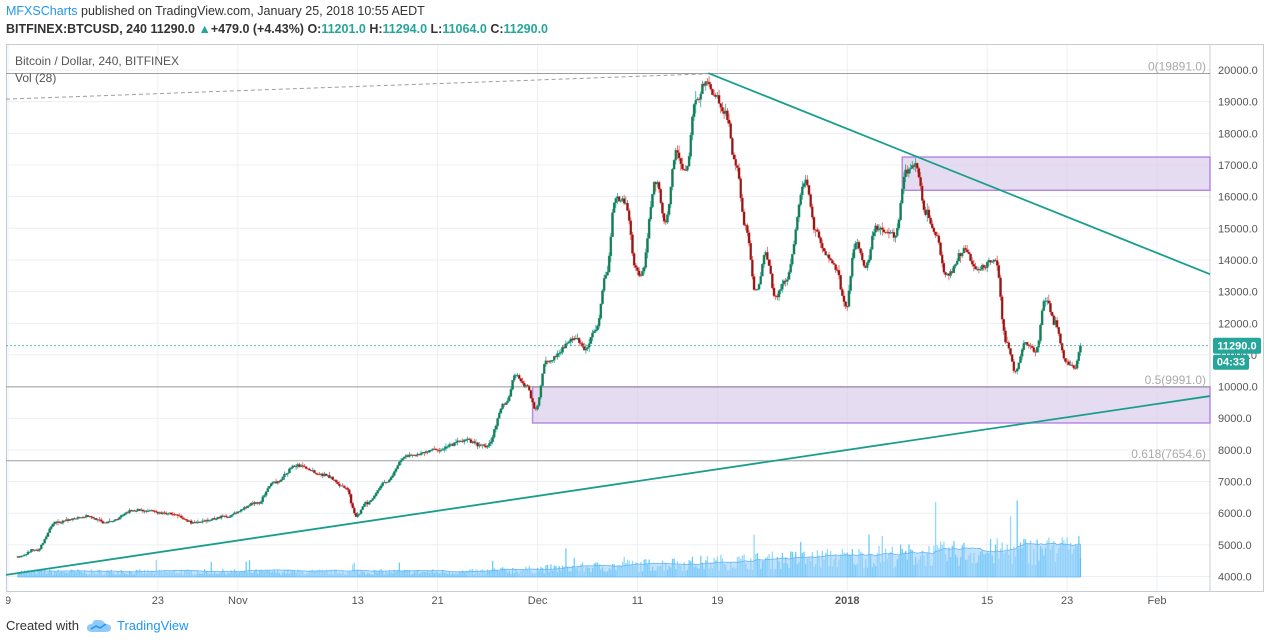  What do you see at coordinates (257, 29) in the screenshot?
I see `change-value: +479.0 (+4.43%)` at bounding box center [257, 29].